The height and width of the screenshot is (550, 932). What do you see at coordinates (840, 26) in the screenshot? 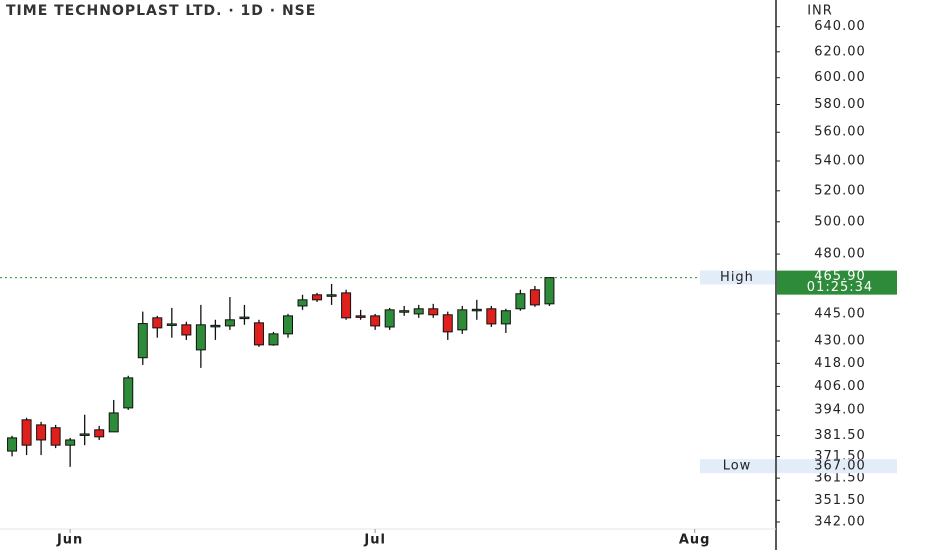
I see `y-tick-label: 640.00` at bounding box center [840, 26].